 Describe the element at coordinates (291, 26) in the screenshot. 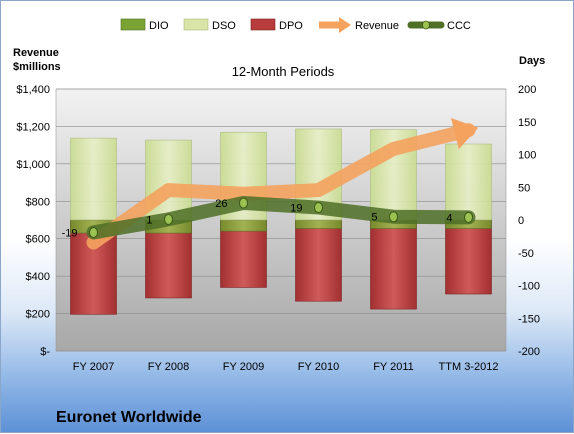

I see `legend-label-dpo: DPO` at that location.